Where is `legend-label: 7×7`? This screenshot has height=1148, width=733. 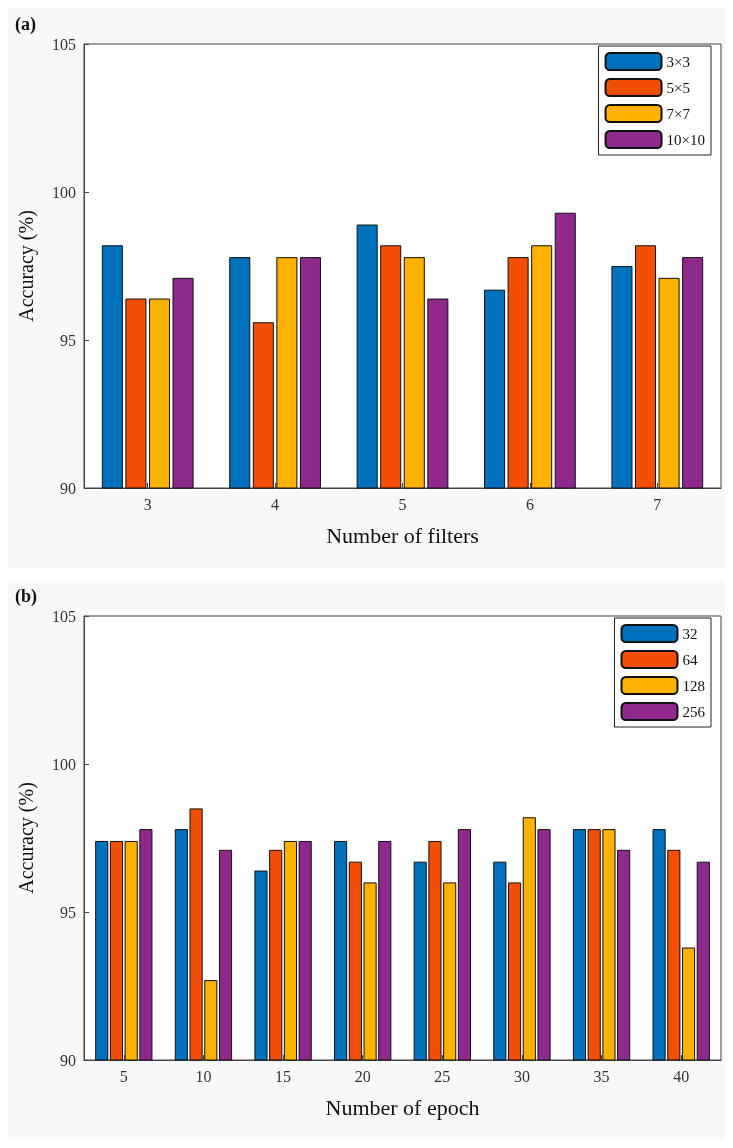 legend-label: 7×7 is located at coordinates (678, 113).